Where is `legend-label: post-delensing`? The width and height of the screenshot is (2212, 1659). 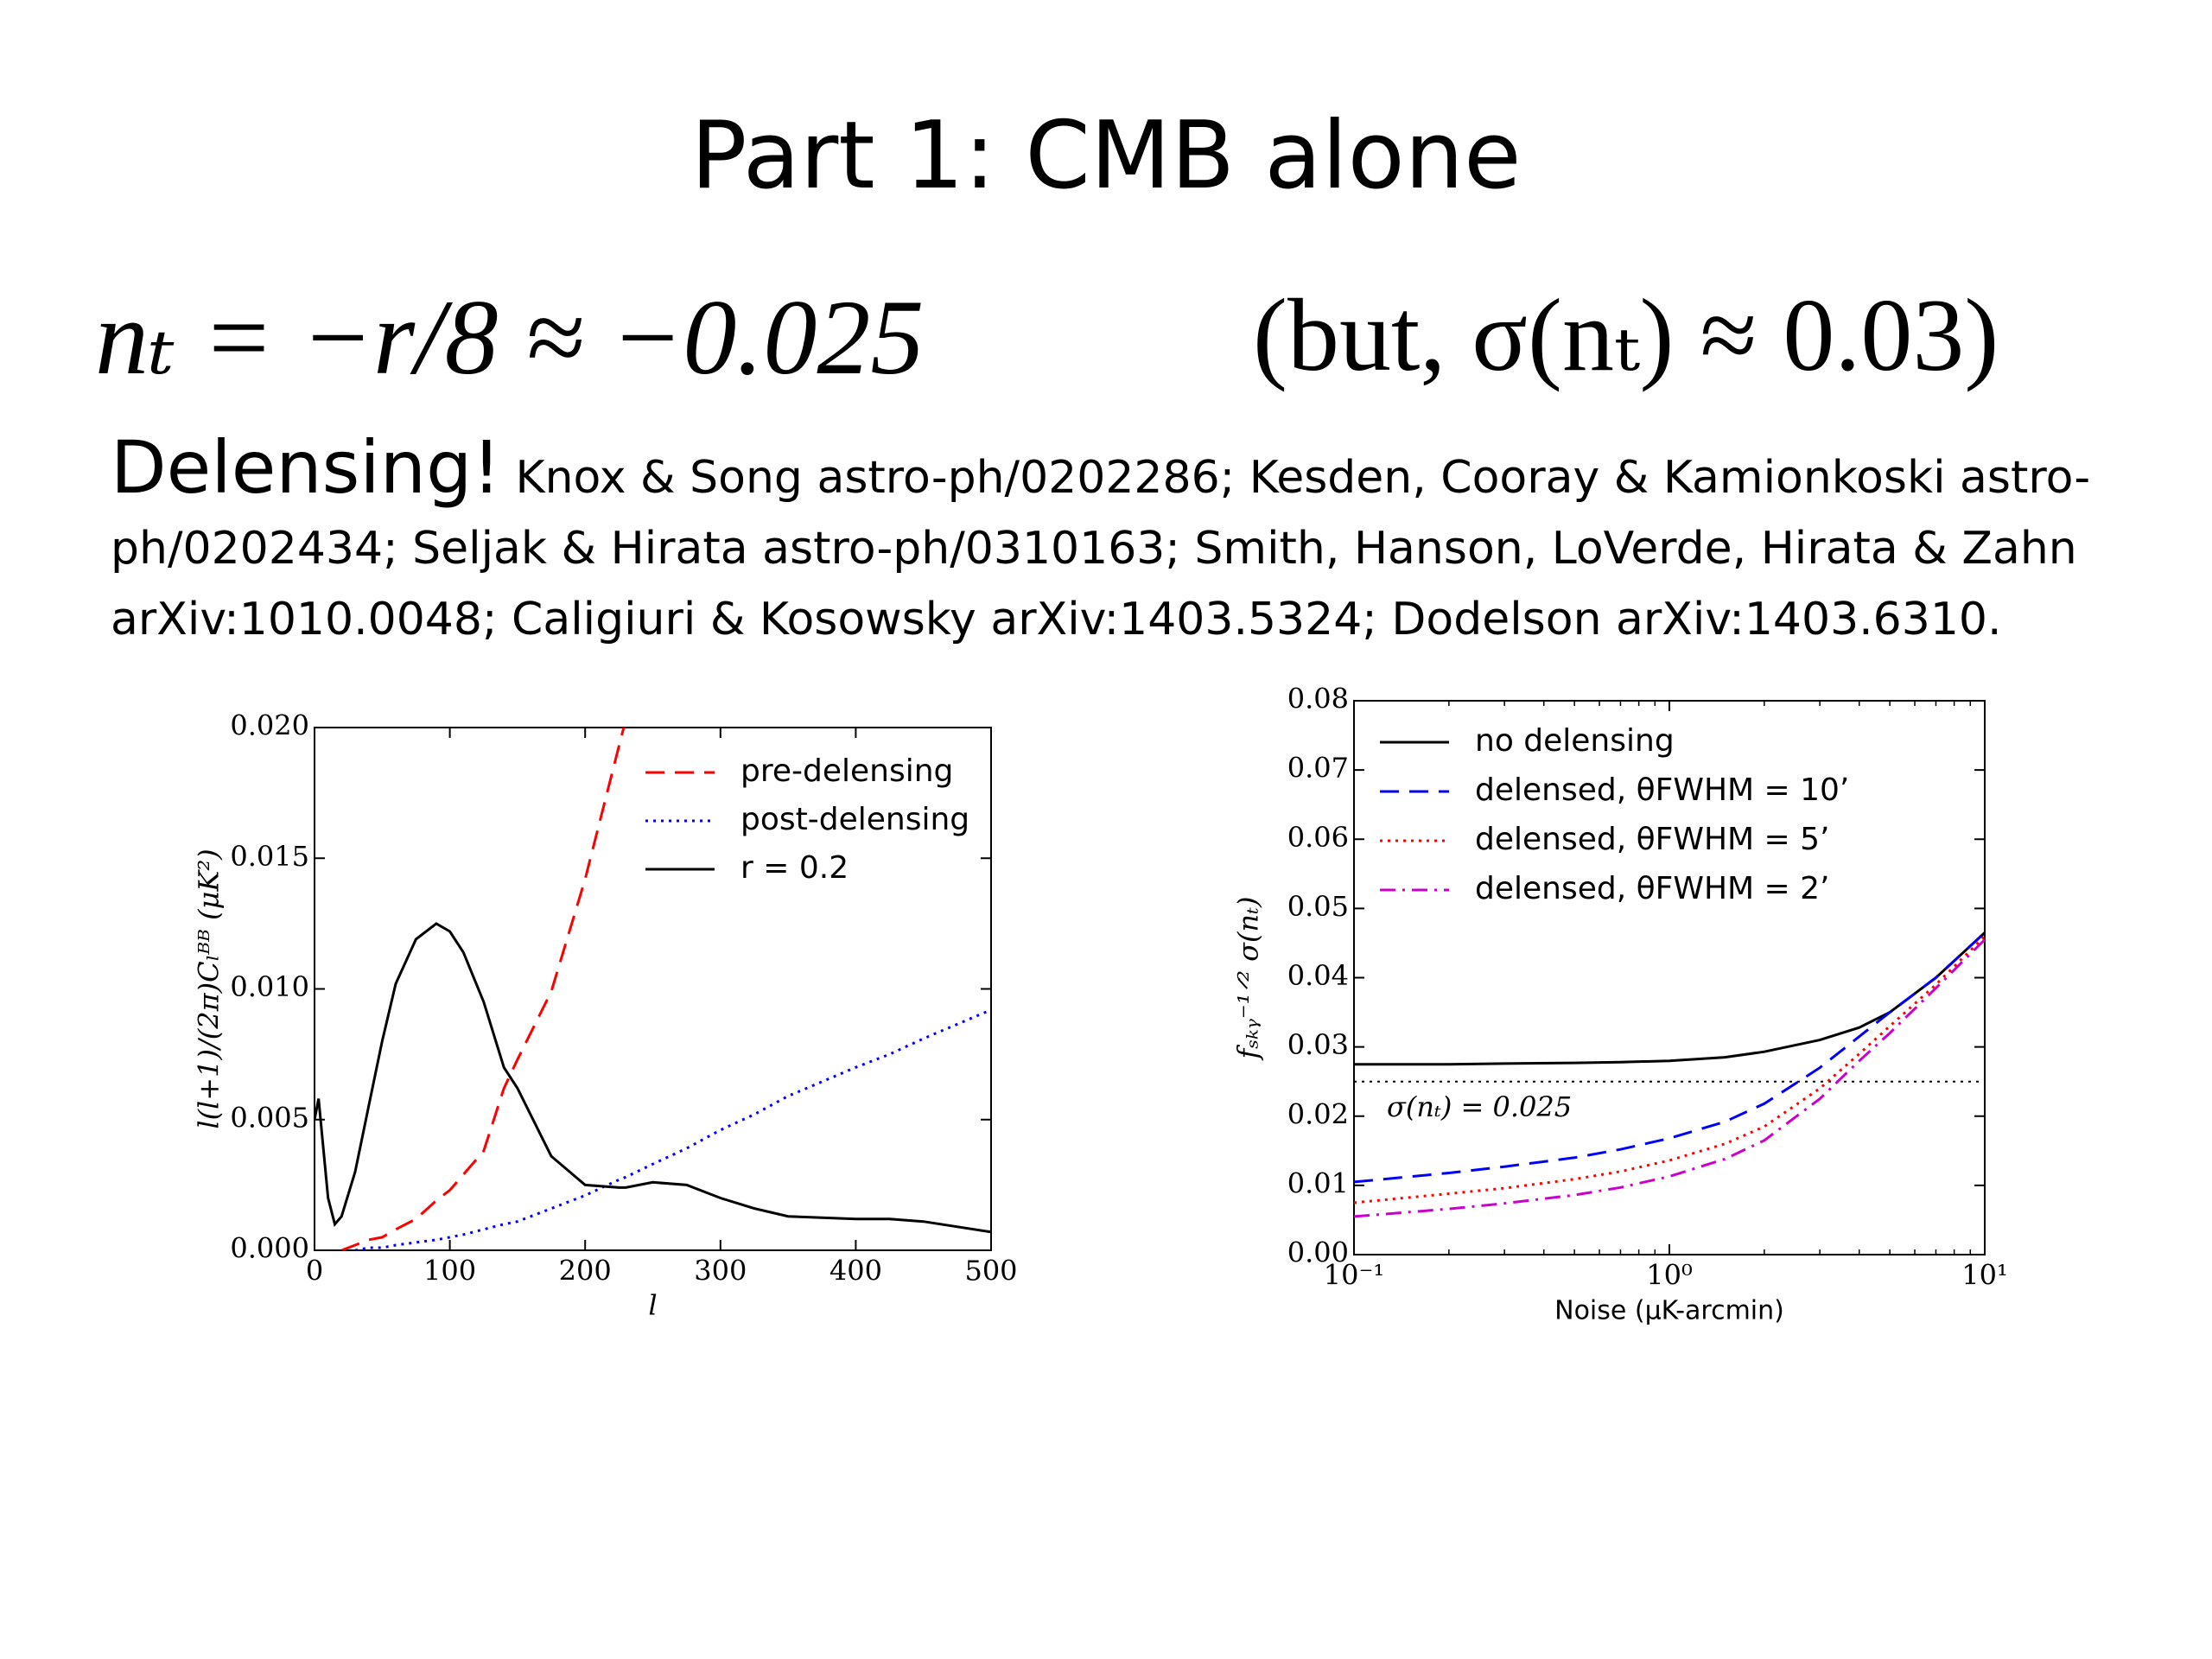 legend-label: post-delensing is located at coordinates (855, 819).